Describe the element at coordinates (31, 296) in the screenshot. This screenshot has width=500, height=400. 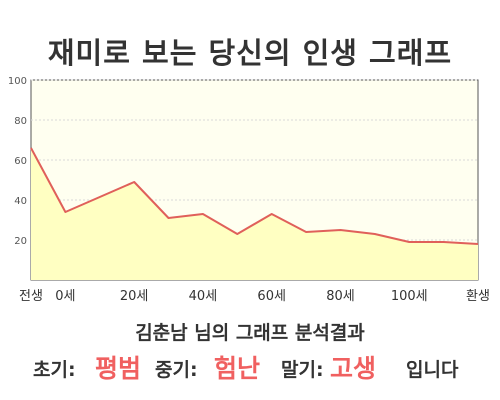
I see `x-tick-label: 전생` at that location.